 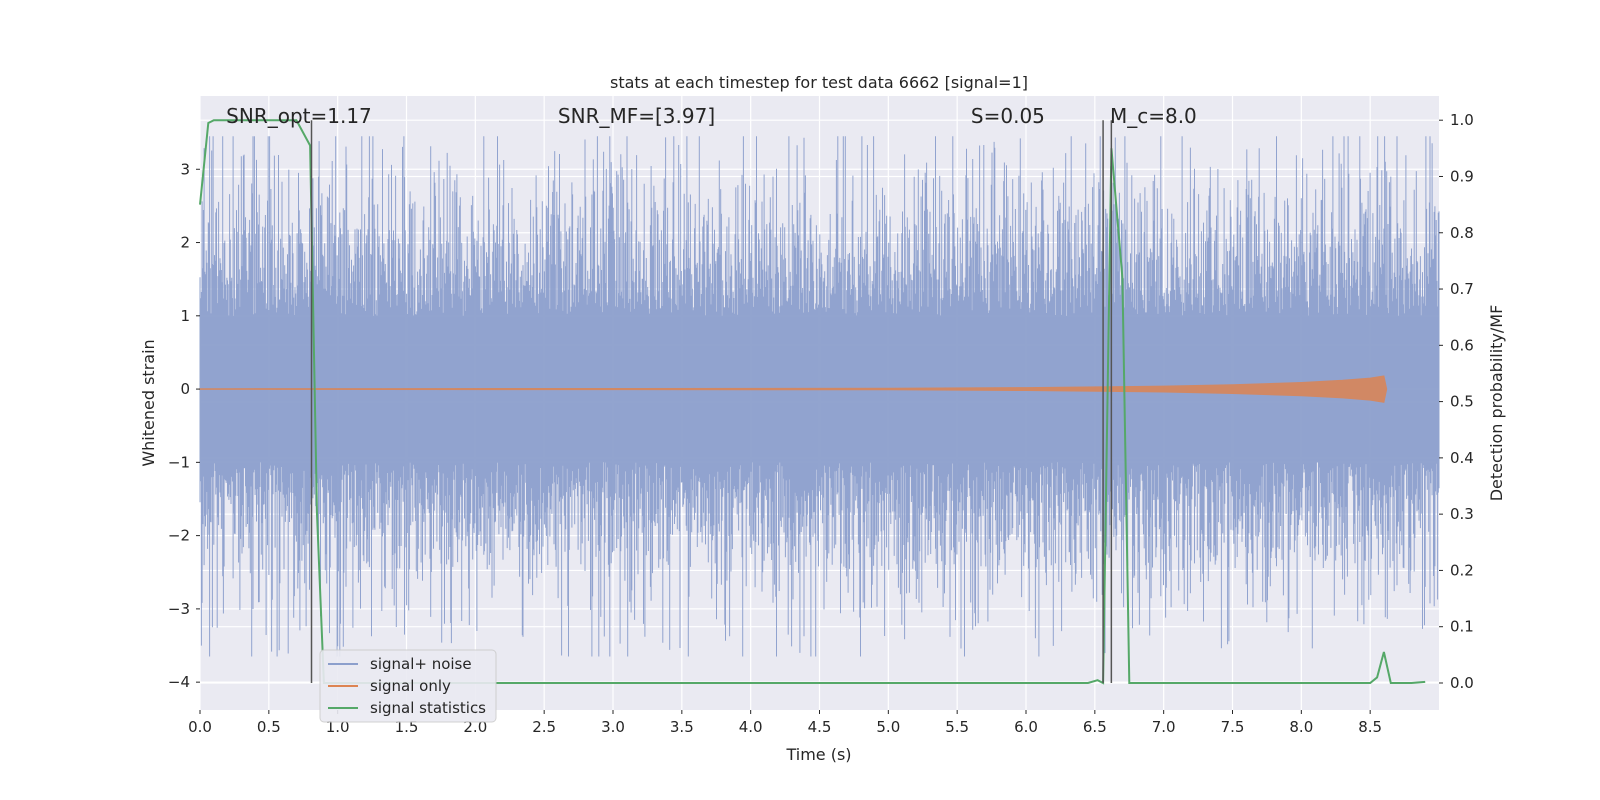 What do you see at coordinates (957, 727) in the screenshot?
I see `x-tick-label: 5.5` at bounding box center [957, 727].